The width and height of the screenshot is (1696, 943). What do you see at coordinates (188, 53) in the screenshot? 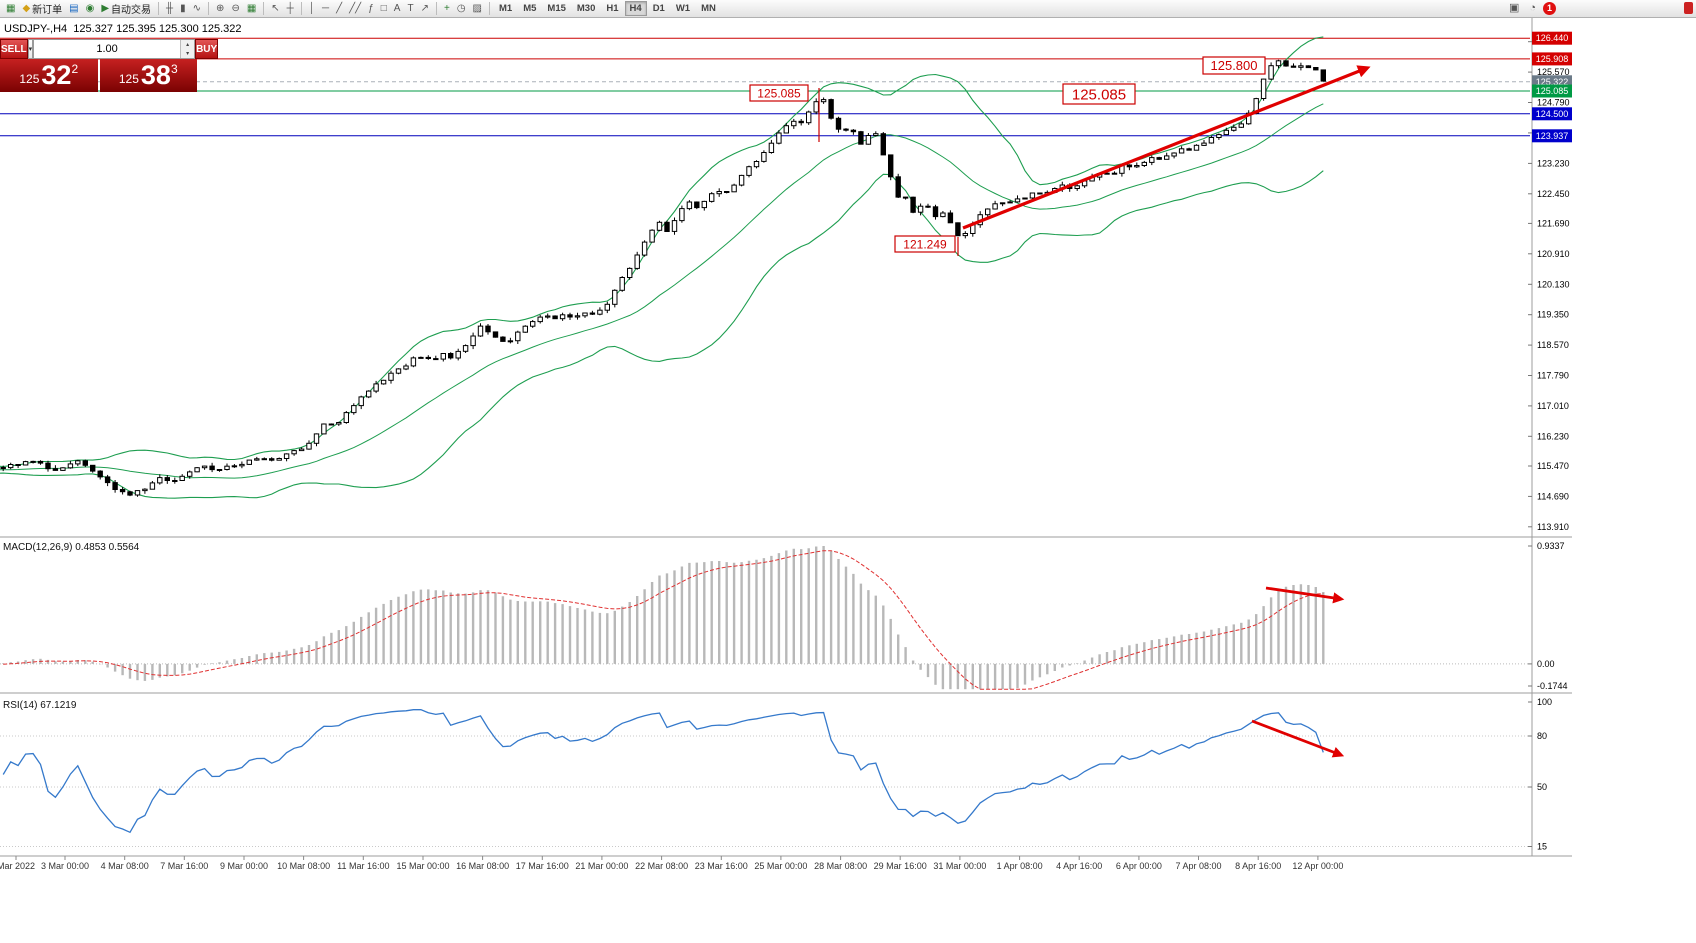
I see `volume-down-button: ▾` at bounding box center [188, 53].